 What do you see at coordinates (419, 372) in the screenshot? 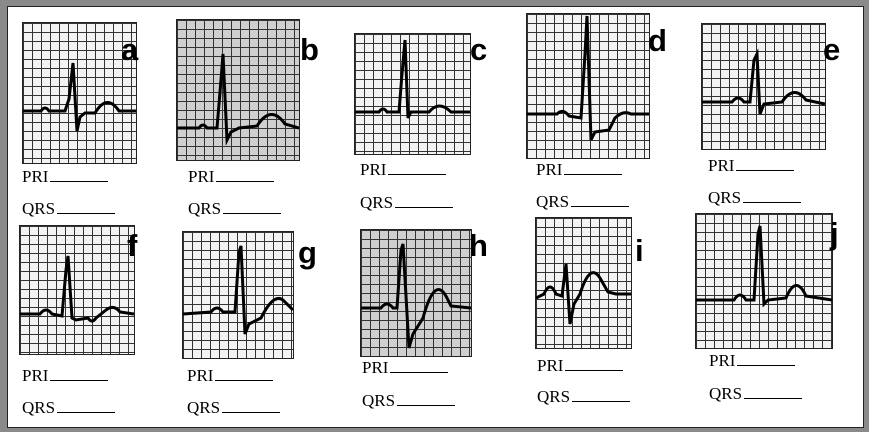
I see `pri-blank-h` at bounding box center [419, 372].